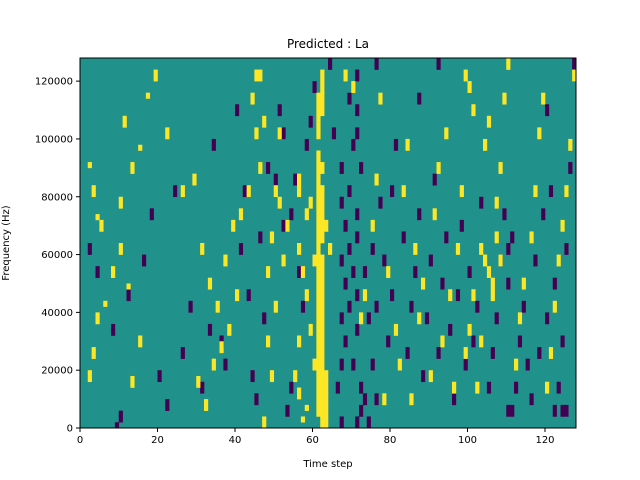 The image size is (640, 480). Describe the element at coordinates (467, 440) in the screenshot. I see `x-tick-label: 100` at that location.